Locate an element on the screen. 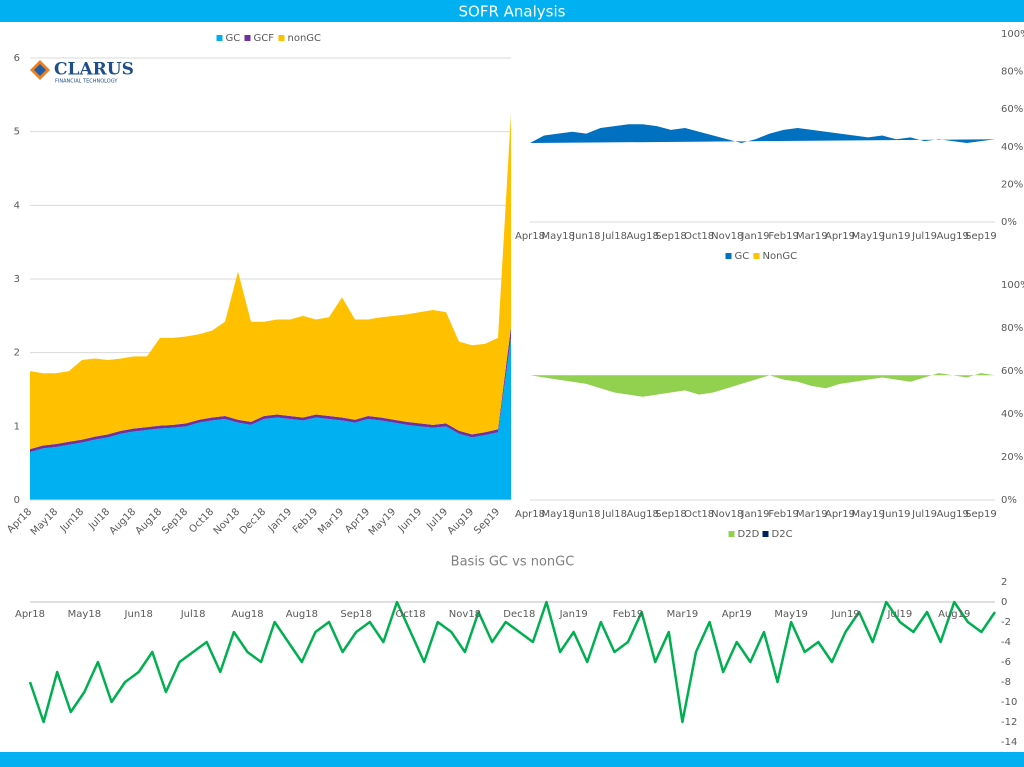  logo-tagline: FINANCIAL TECHNOLOGY is located at coordinates (86, 82).